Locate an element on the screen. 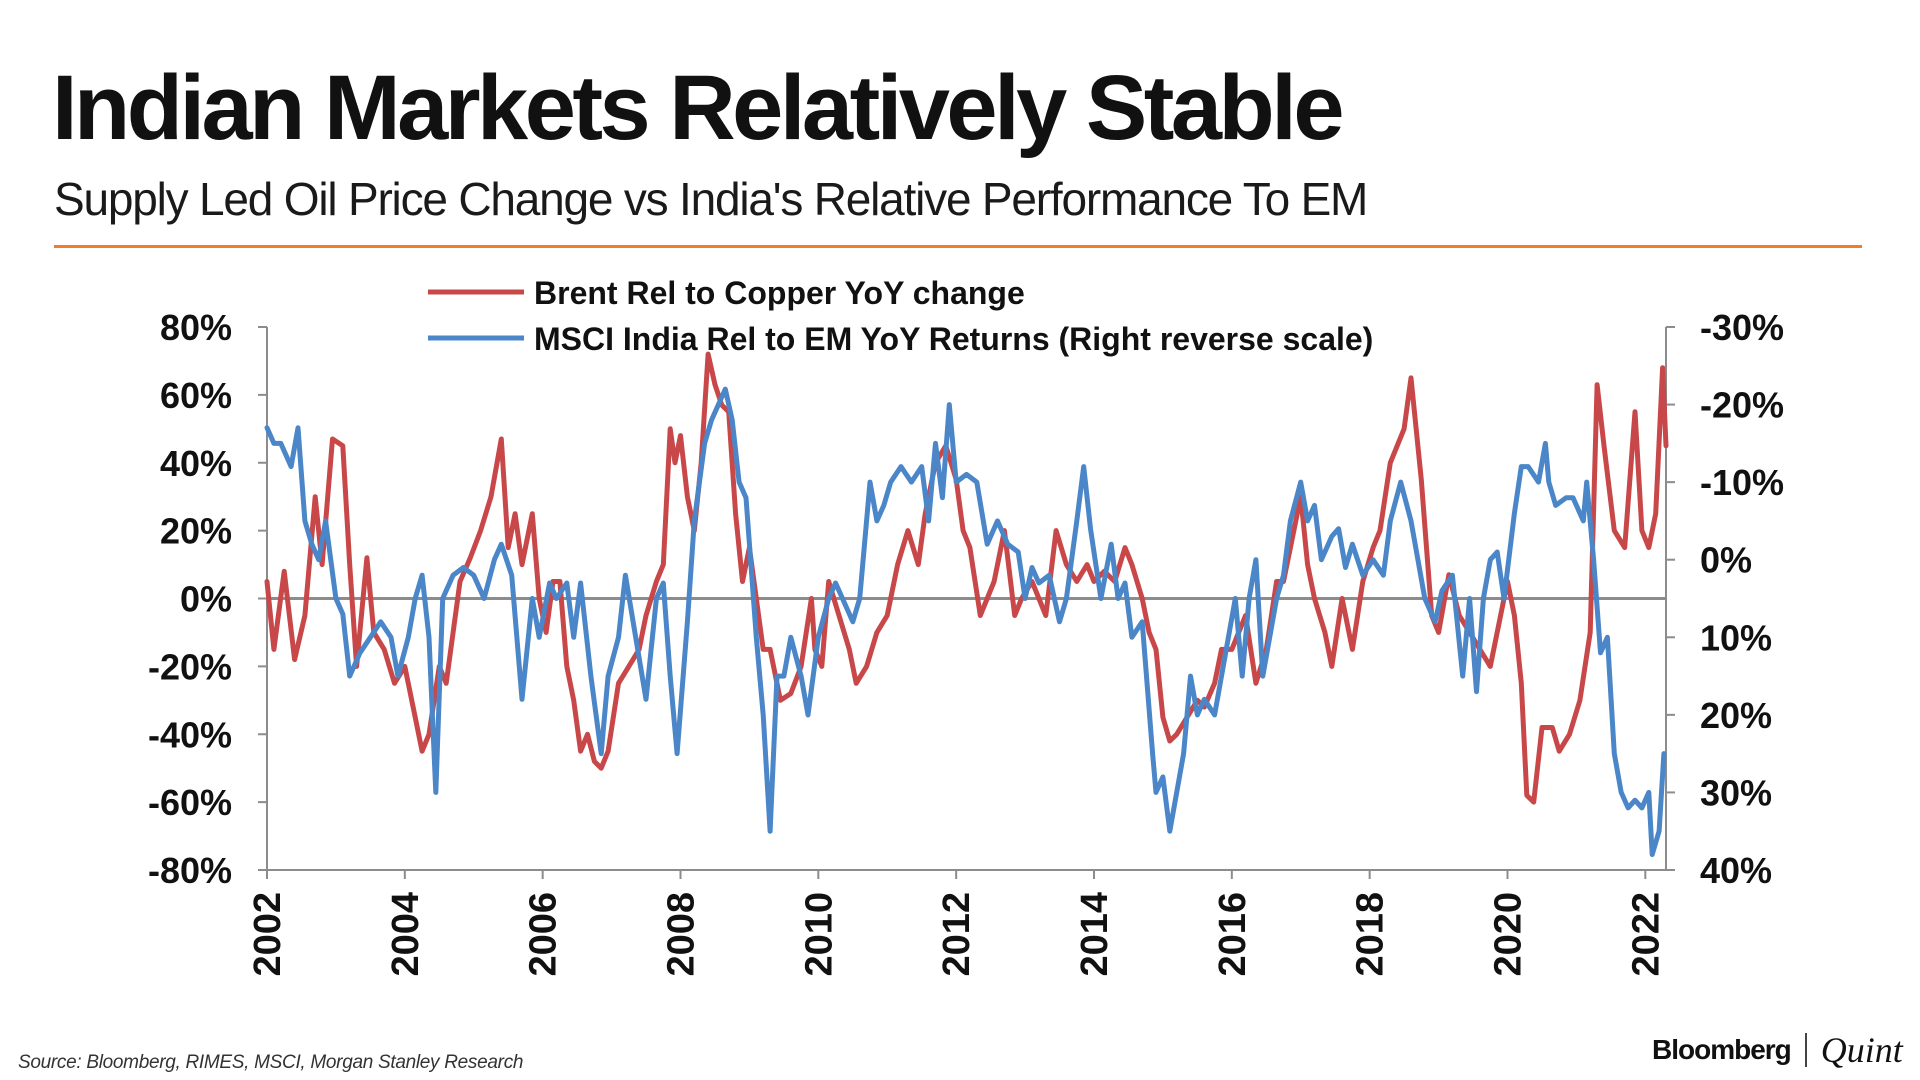 The height and width of the screenshot is (1080, 1920). x-axis-tick-label: 2004 is located at coordinates (406, 934).